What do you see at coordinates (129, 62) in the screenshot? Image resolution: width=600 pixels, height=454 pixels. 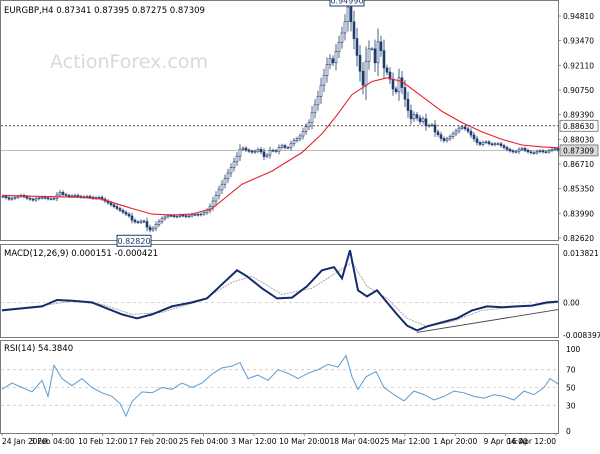 I see `watermark: ActionForex.com` at bounding box center [129, 62].